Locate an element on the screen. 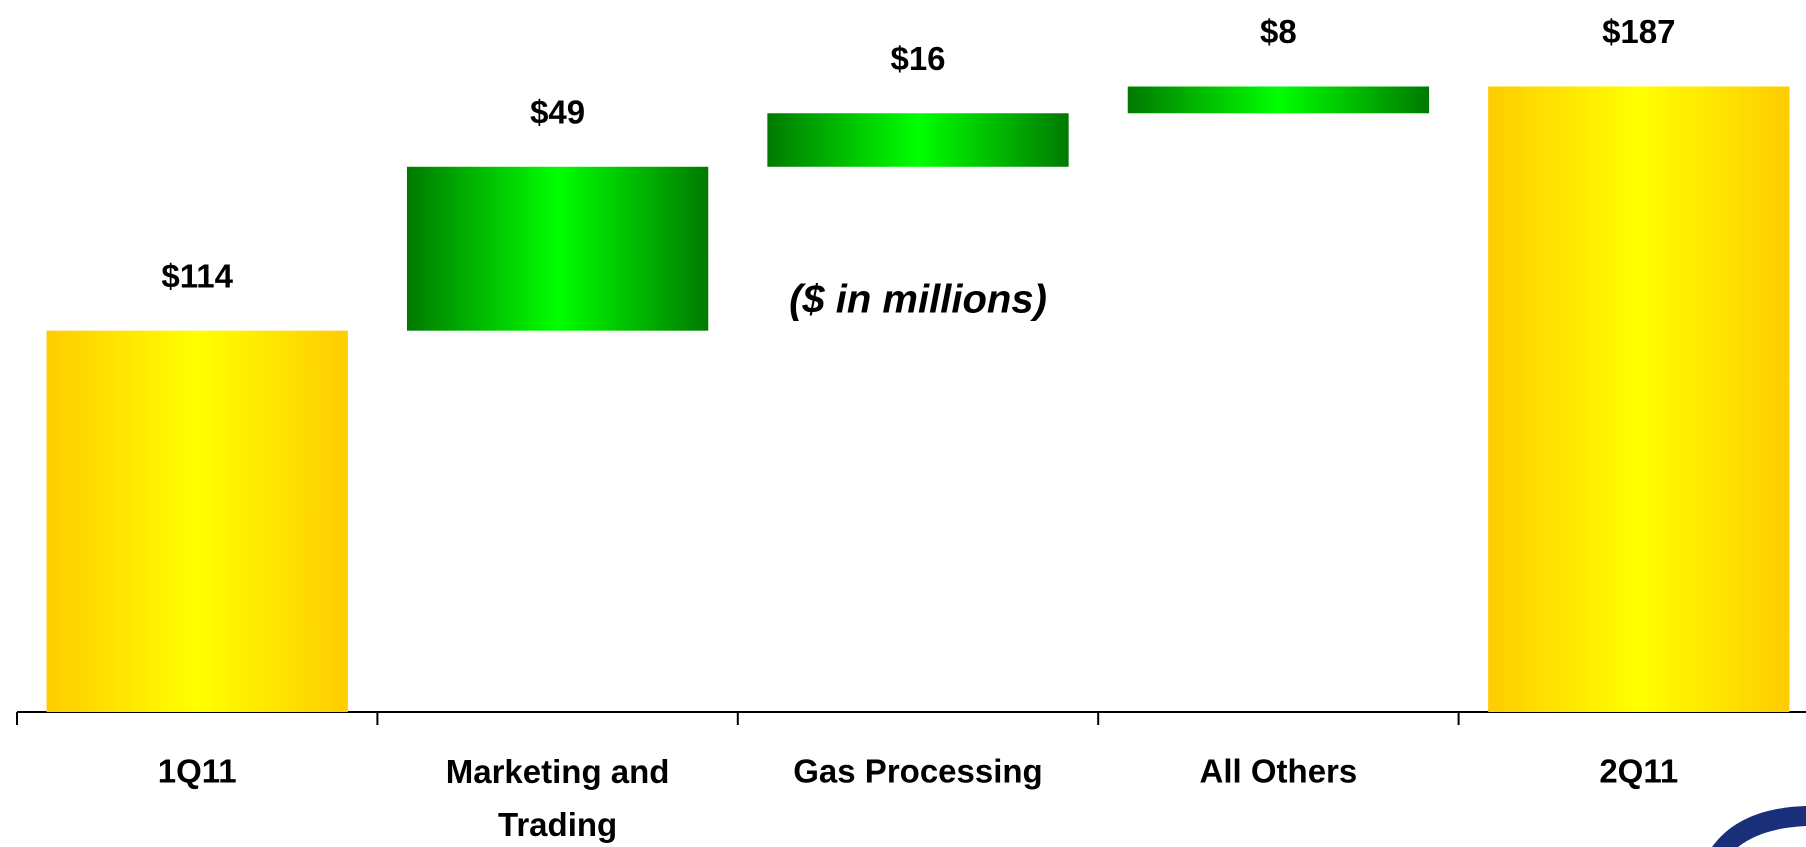 The height and width of the screenshot is (847, 1806). annotation: ($ in millions) is located at coordinates (918, 300).